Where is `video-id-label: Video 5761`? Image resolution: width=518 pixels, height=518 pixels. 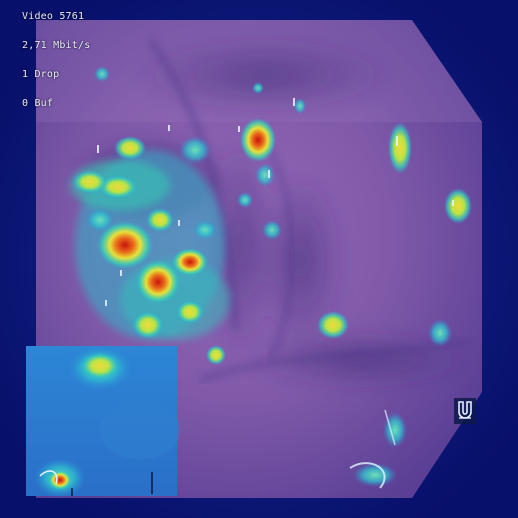 video-id-label: Video 5761 is located at coordinates (53, 16).